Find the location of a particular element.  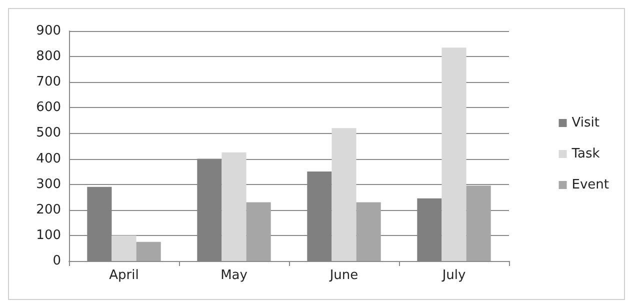

y-tick-label: 100 is located at coordinates (48, 235).